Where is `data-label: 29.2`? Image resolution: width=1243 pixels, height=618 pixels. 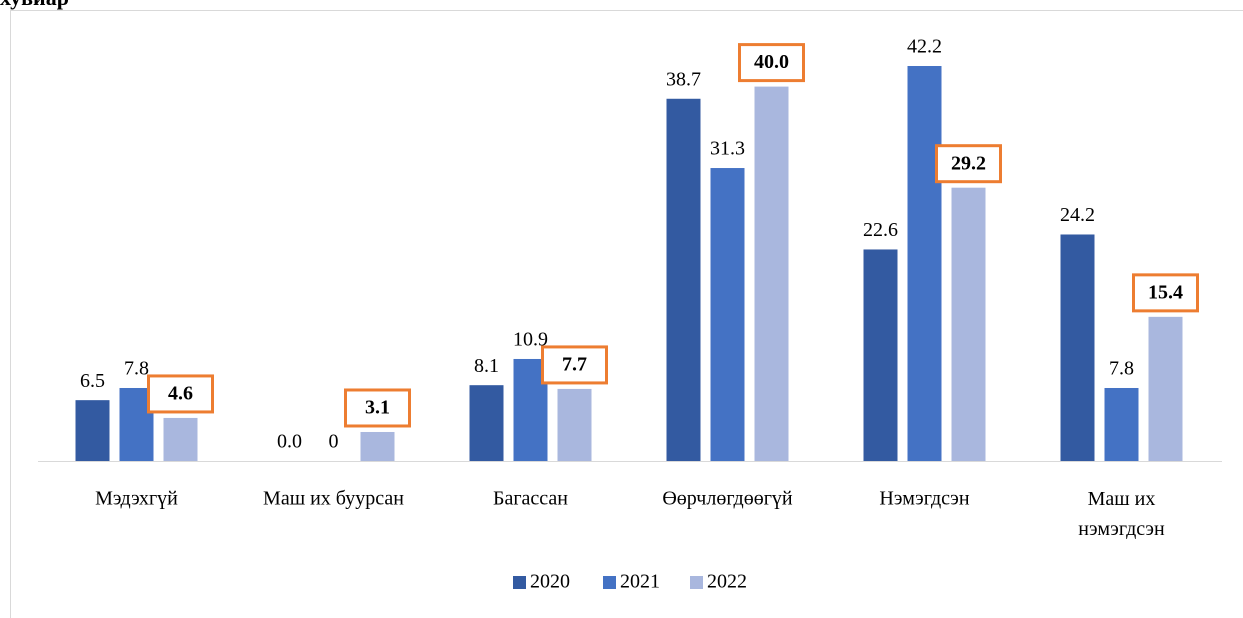
data-label: 29.2 is located at coordinates (968, 163).